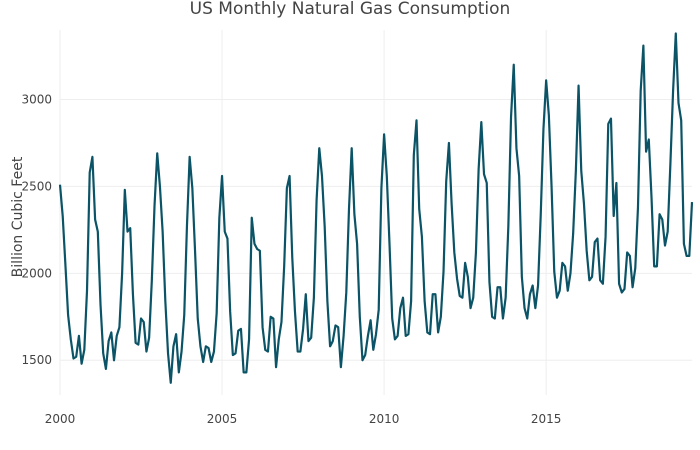 This screenshot has height=450, width=700. Describe the element at coordinates (36, 100) in the screenshot. I see `y-tick-label: 3000` at that location.